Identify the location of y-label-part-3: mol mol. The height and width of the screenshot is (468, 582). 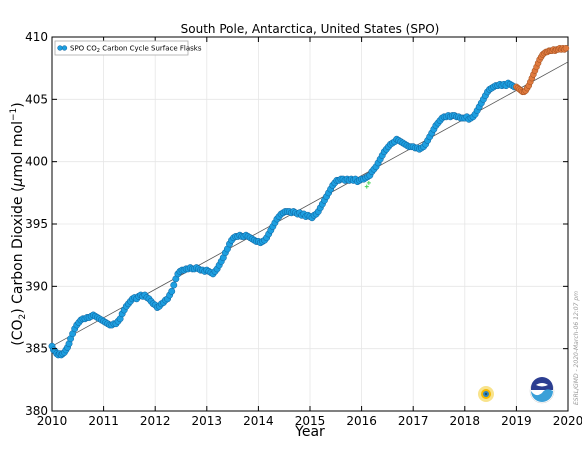
(18, 149).